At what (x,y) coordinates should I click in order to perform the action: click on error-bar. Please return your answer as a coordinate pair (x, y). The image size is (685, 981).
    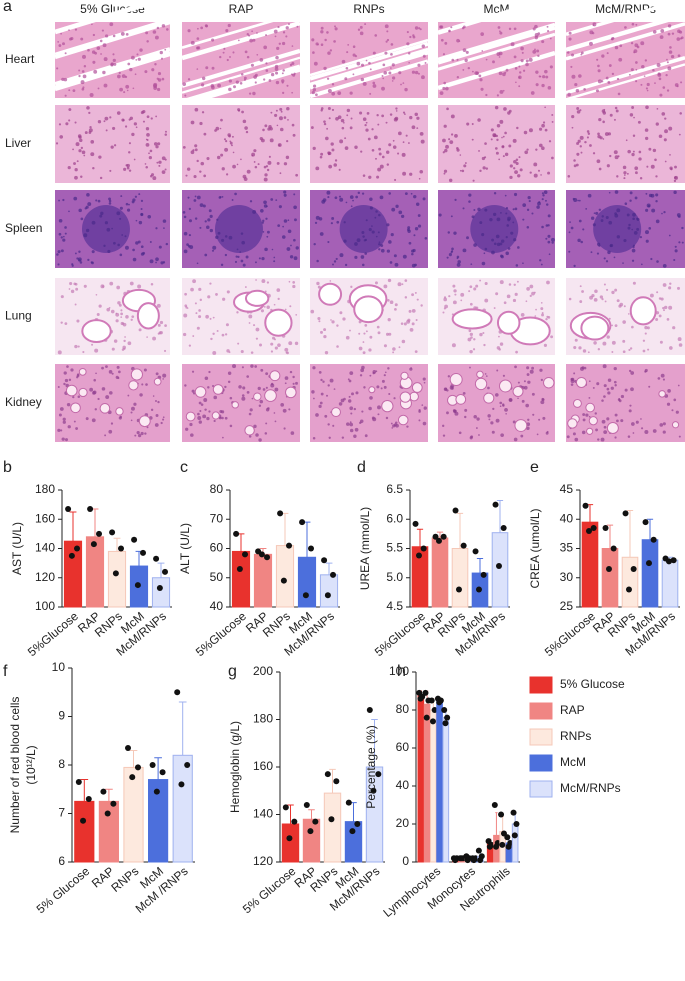
    Looking at the image, I should click on (502, 823).